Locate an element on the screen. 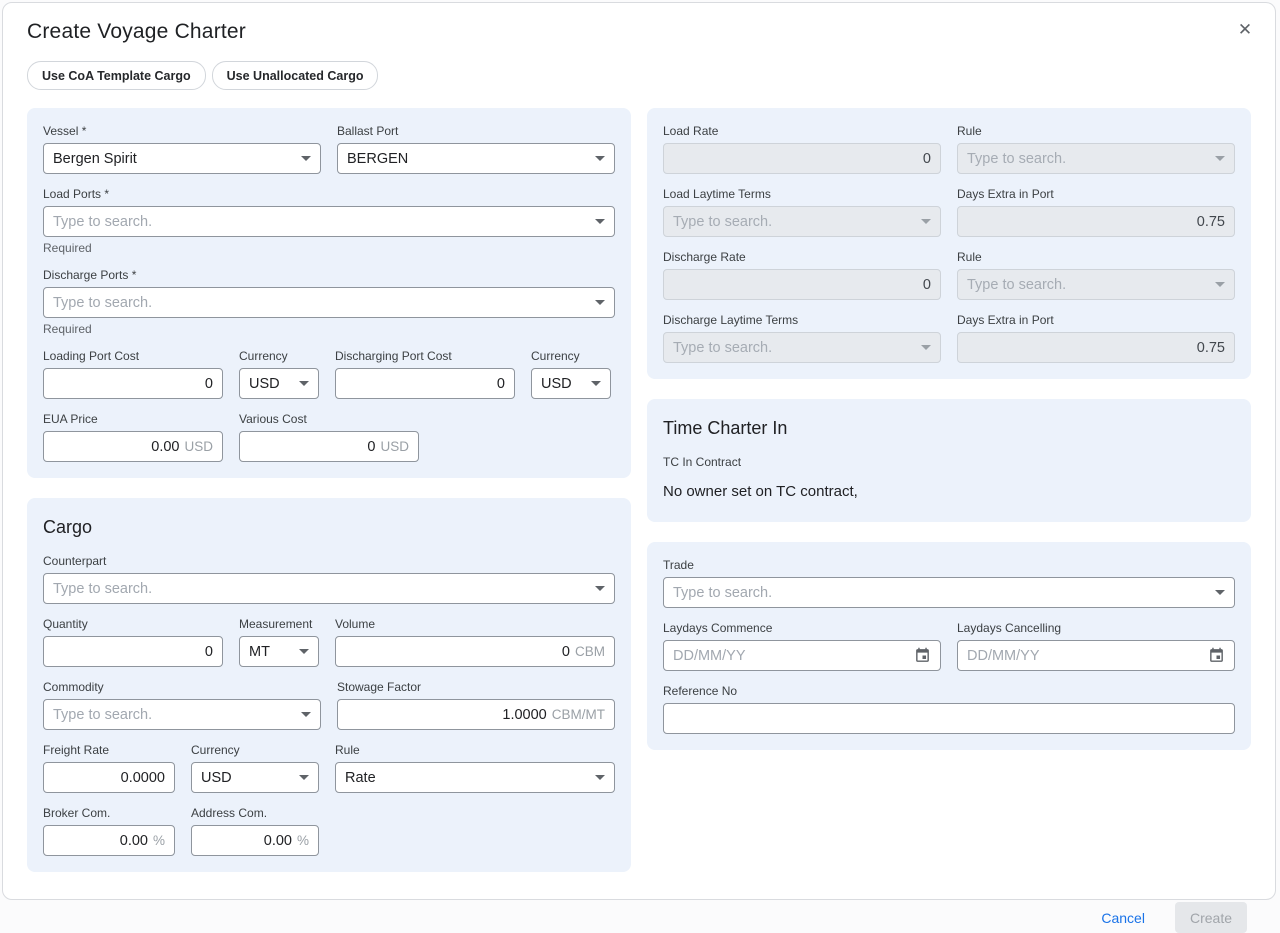 The height and width of the screenshot is (933, 1280). loading-currency-select: USD is located at coordinates (279, 383).